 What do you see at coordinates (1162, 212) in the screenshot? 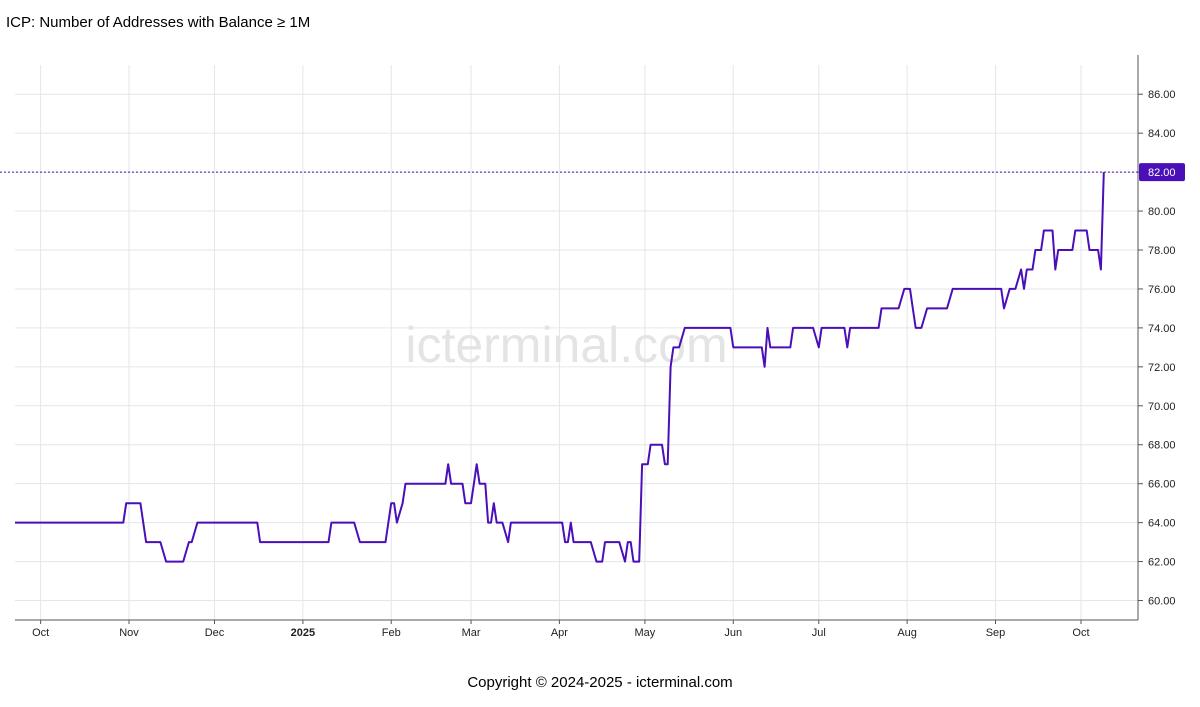
I see `y-tick-label: 80.00` at bounding box center [1162, 212].